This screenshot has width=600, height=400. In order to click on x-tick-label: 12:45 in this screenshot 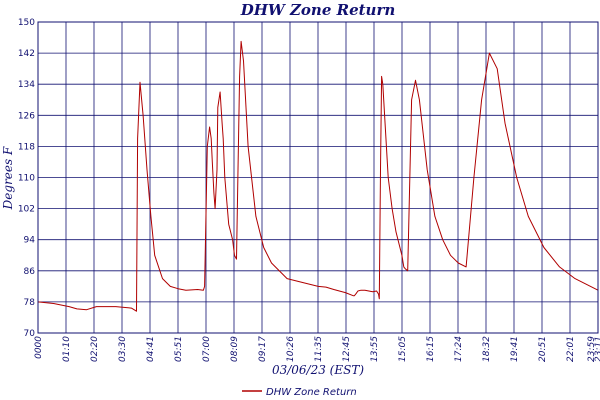, I will do `click(347, 349)`.